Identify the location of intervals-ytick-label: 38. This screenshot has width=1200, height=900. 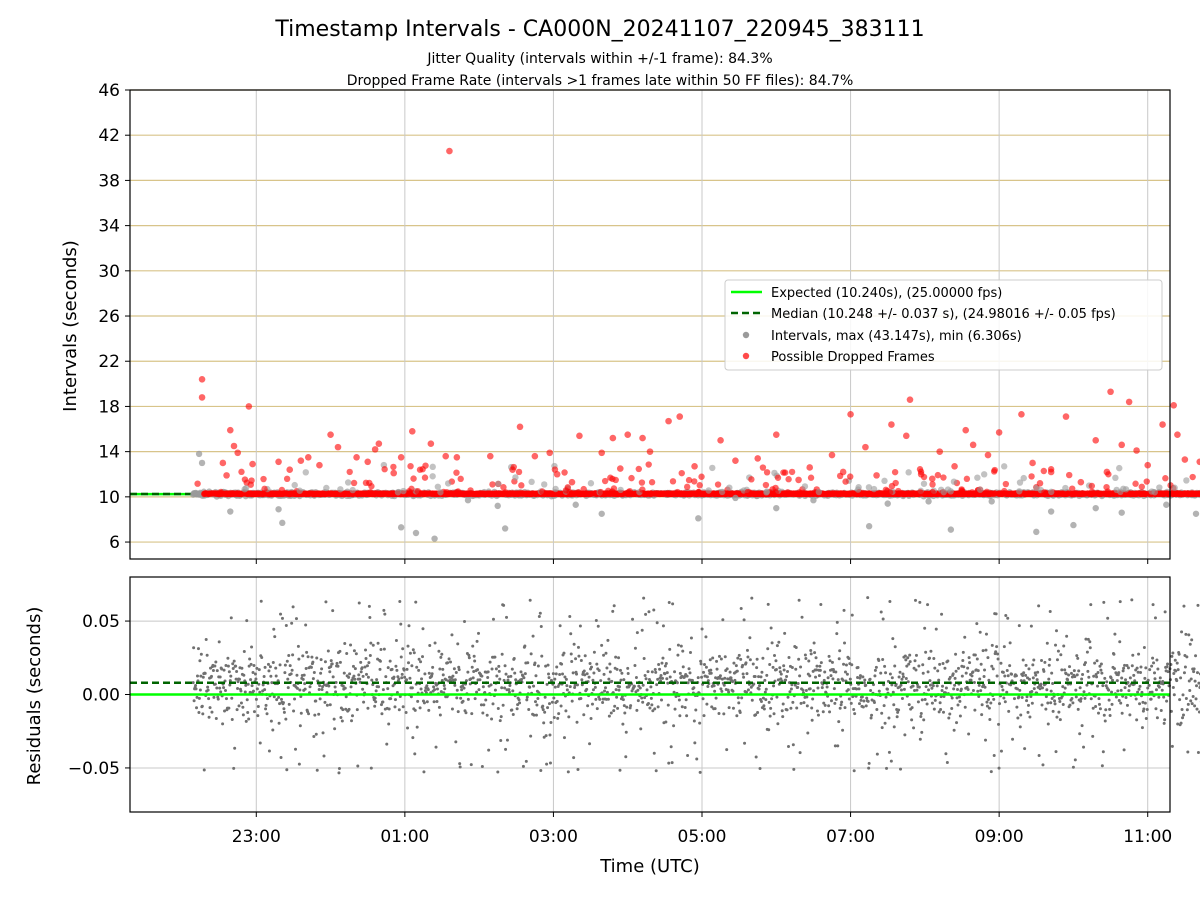
(109, 181).